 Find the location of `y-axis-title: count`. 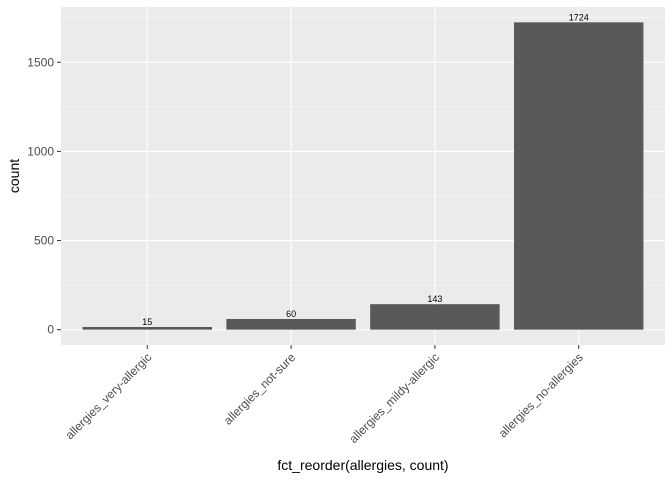

y-axis-title: count is located at coordinates (14, 176).